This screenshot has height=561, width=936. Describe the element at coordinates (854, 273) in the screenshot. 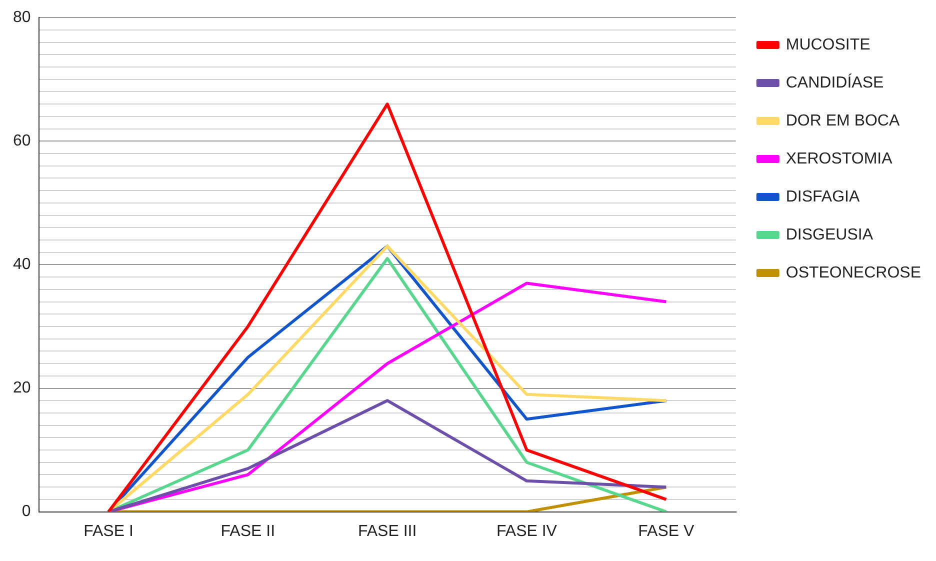

I see `legend-label: OSTEONECROSE` at that location.